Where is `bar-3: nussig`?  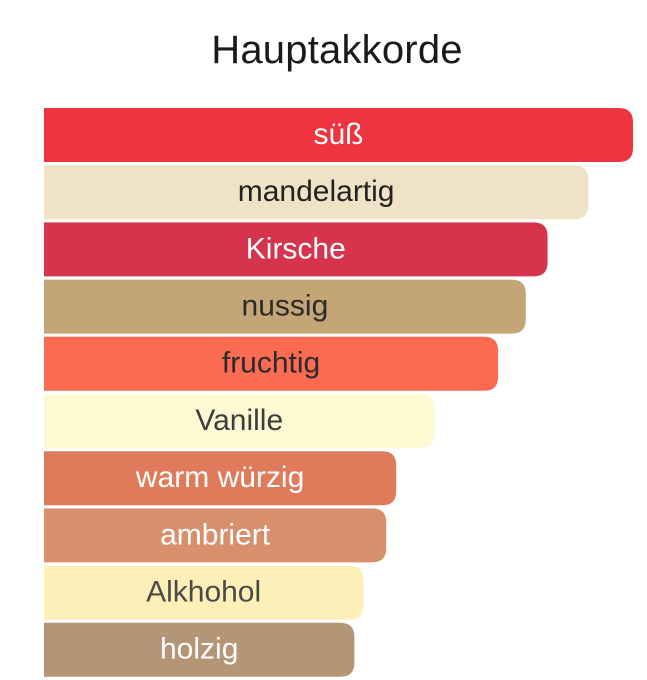
bar-3: nussig is located at coordinates (285, 306).